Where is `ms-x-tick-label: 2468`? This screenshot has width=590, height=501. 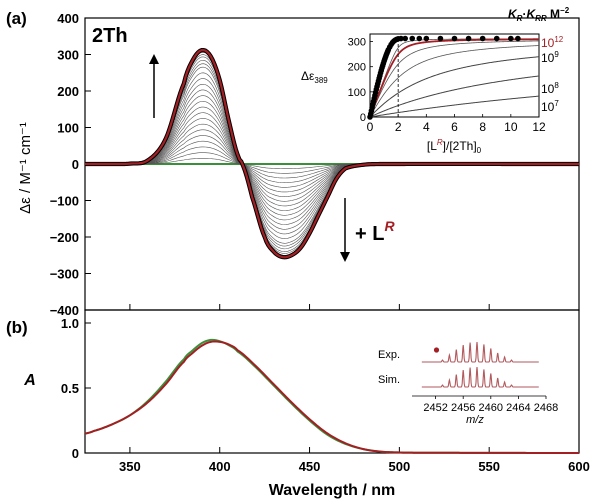 ms-x-tick-label: 2468 is located at coordinates (546, 408).